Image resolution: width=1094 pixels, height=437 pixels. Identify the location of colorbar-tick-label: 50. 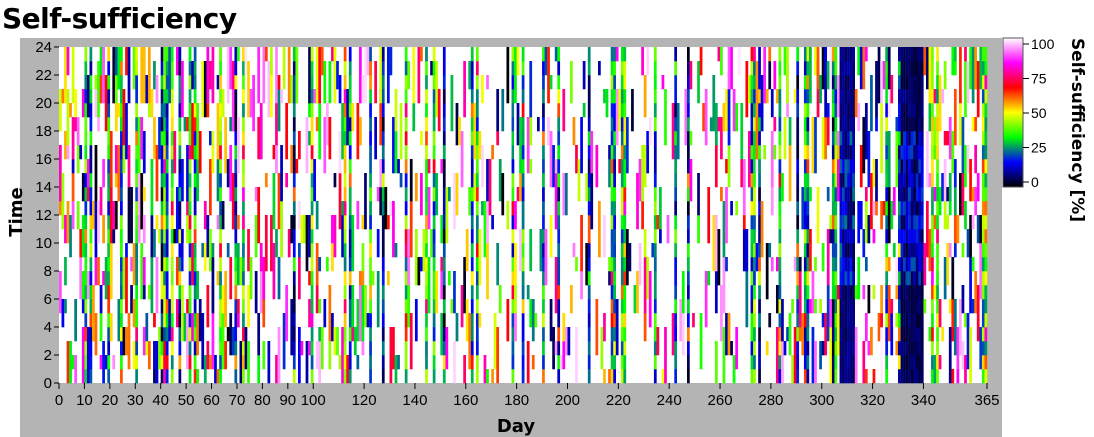
(1039, 113).